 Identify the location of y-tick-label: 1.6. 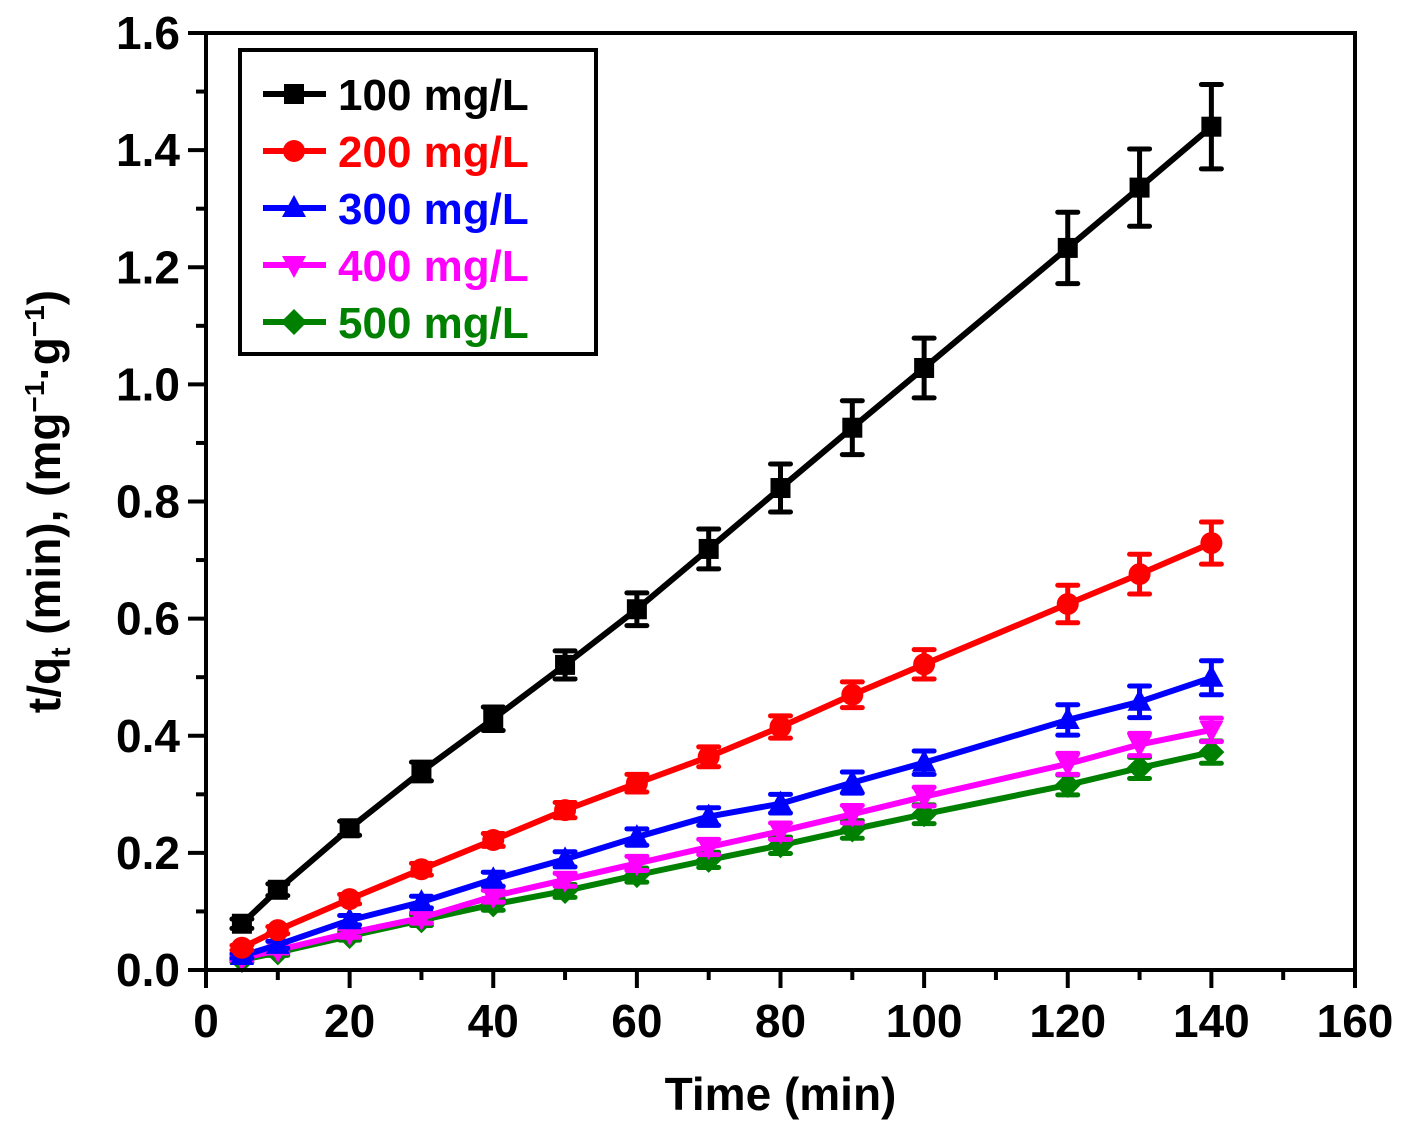
(148, 33).